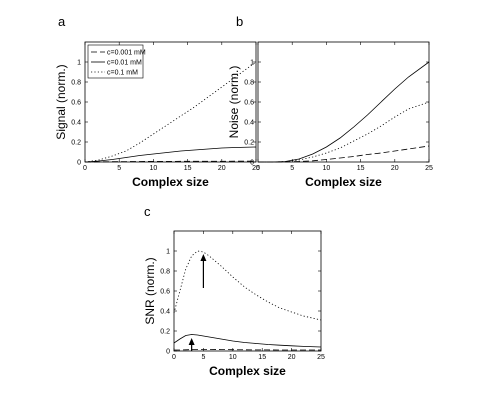  I want to click on legend-box, so click(115, 61).